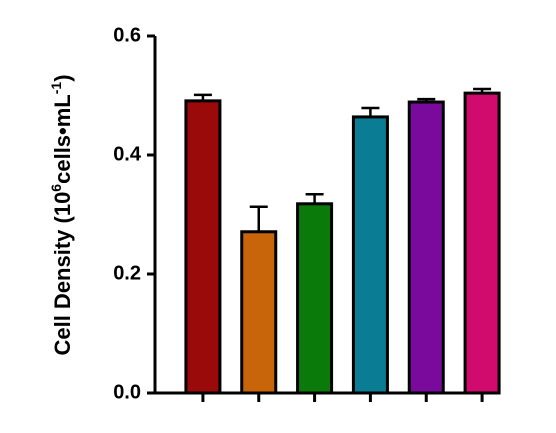 The width and height of the screenshot is (556, 433). What do you see at coordinates (62, 274) in the screenshot?
I see `y-title-part: Cell Density (10` at bounding box center [62, 274].